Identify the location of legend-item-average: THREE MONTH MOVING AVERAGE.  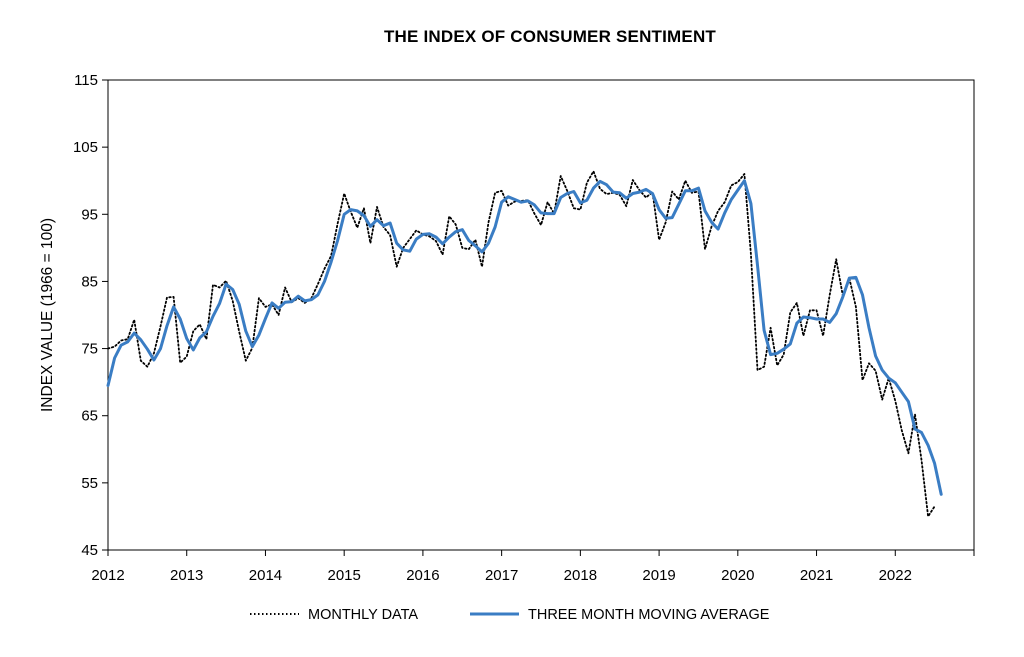
(620, 615).